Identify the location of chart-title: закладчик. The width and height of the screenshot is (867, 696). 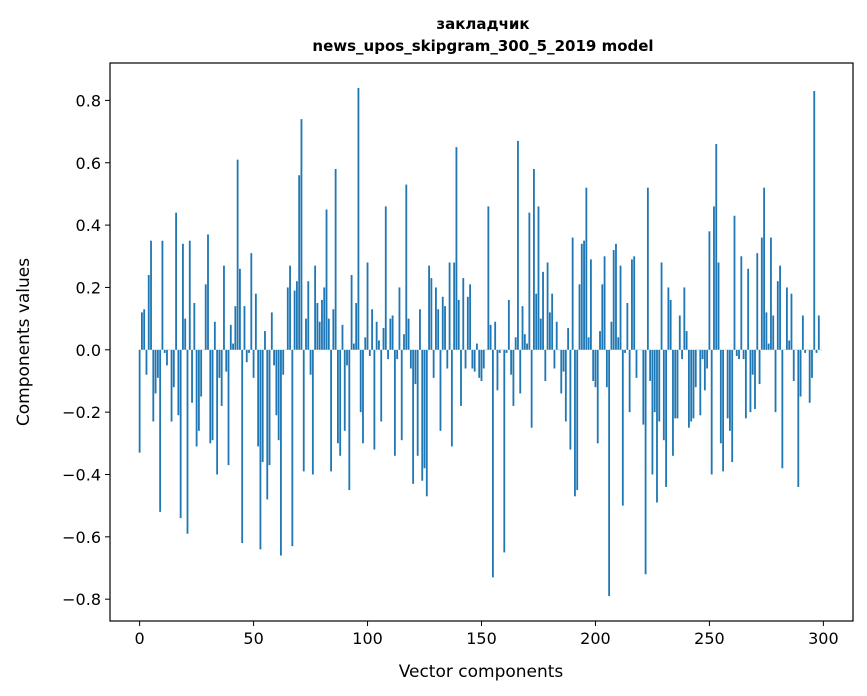
(482, 24).